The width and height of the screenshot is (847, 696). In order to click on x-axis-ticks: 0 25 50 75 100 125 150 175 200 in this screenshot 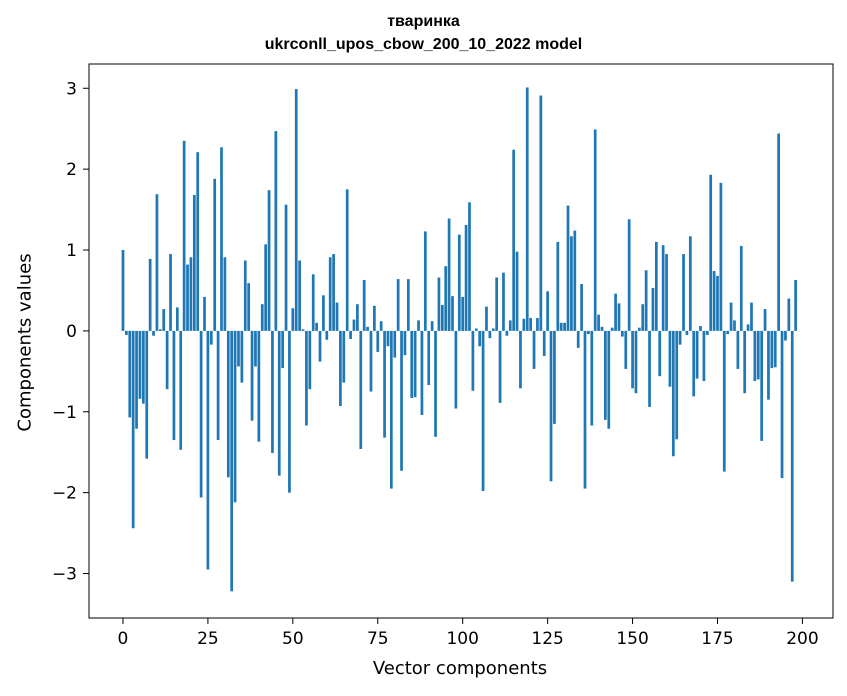, I will do `click(468, 633)`.